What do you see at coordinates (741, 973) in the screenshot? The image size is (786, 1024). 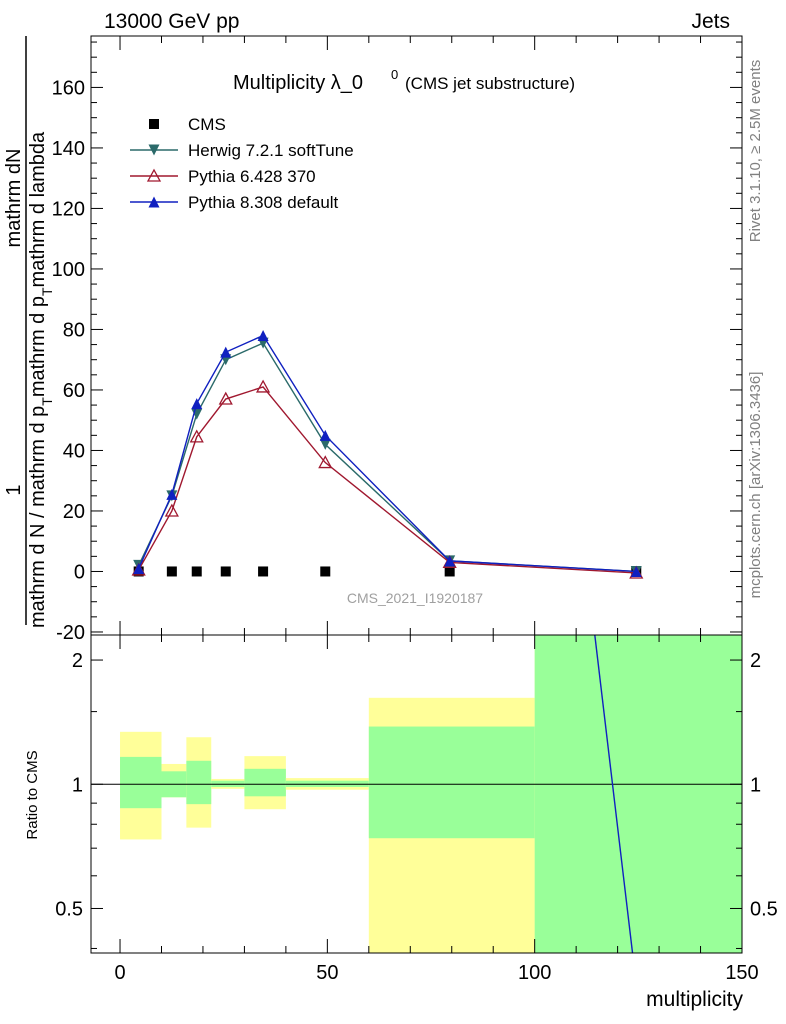 I see `ratio-xtick-label: 150` at bounding box center [741, 973].